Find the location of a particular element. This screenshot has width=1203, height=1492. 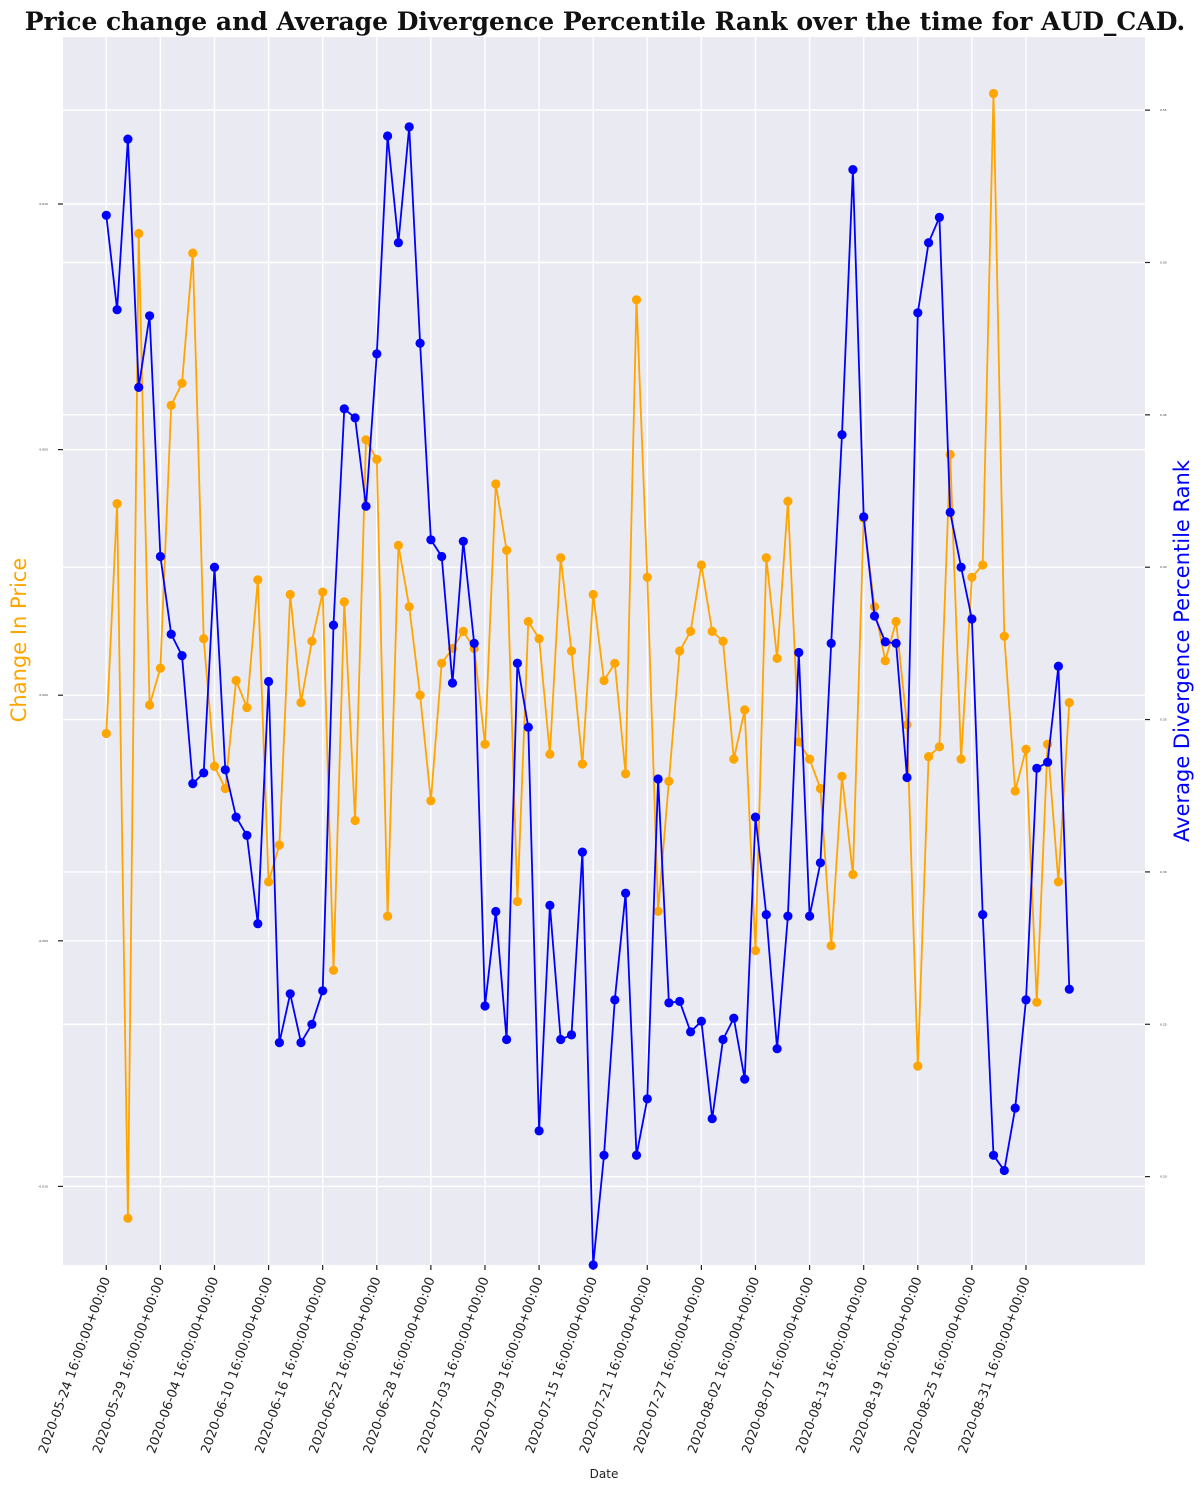

y-left-tick-label: 0.005 is located at coordinates (43, 450).